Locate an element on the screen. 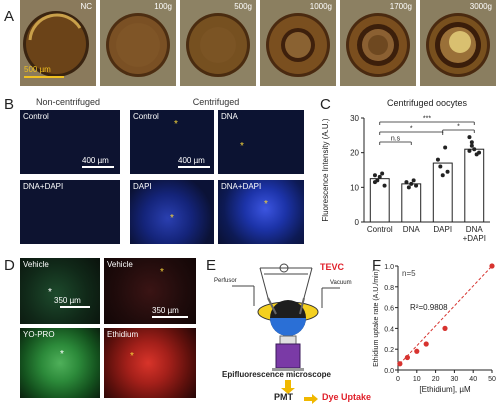 Image resolution: width=500 pixels, height=409 pixels. tile-label: DNA is located at coordinates (229, 116).